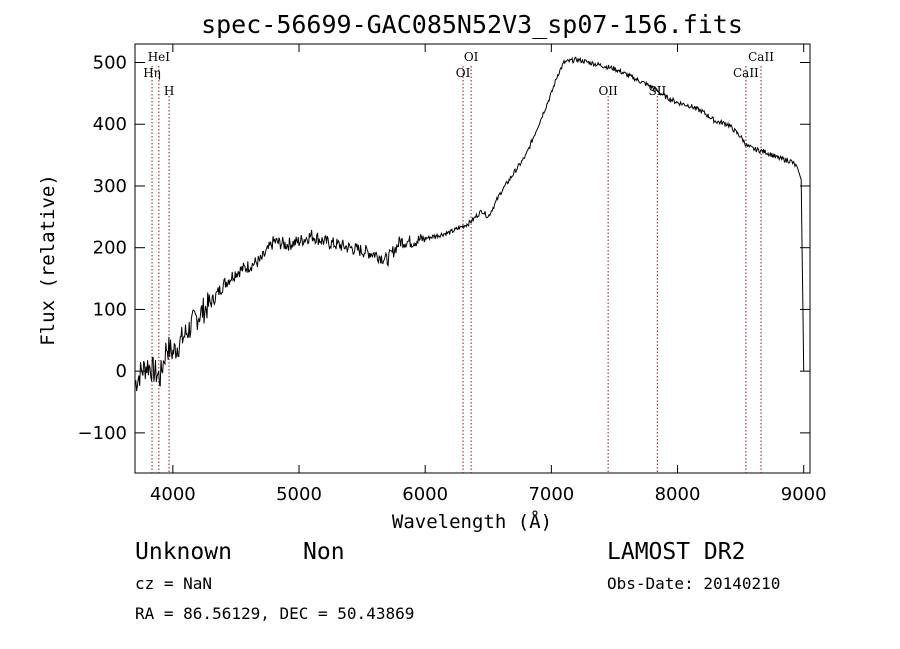 The height and width of the screenshot is (649, 900). Describe the element at coordinates (48, 260) in the screenshot. I see `y-axis-label: Flux (relative)` at that location.